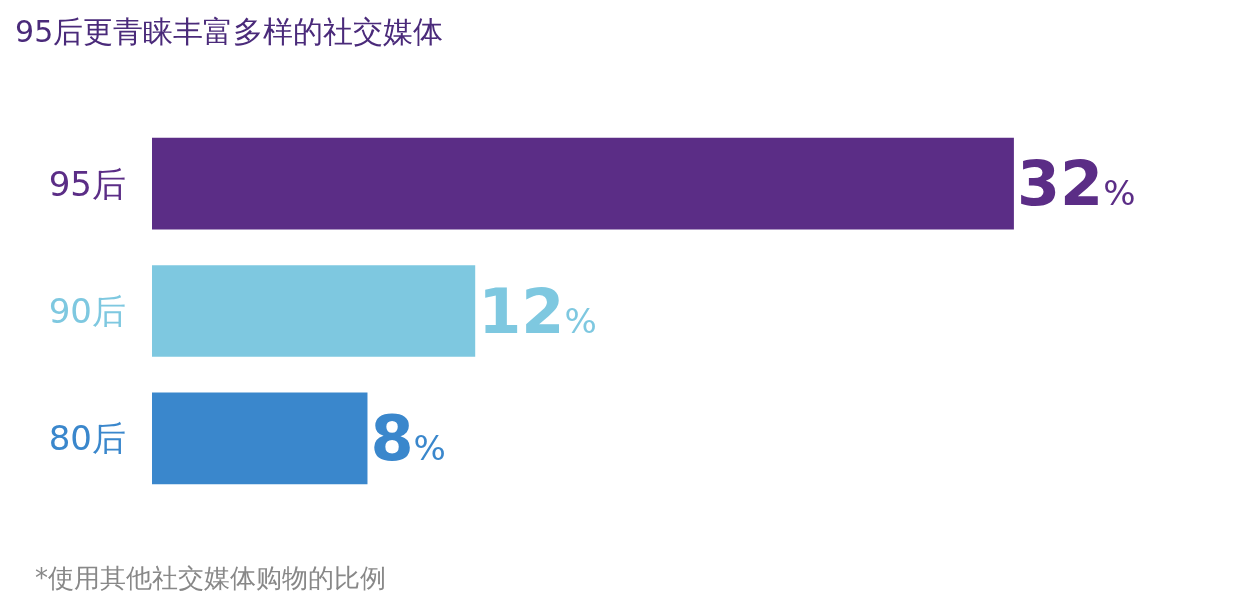 This screenshot has height=612, width=1258. Describe the element at coordinates (87, 438) in the screenshot. I see `y-tick-label: 80后` at that location.